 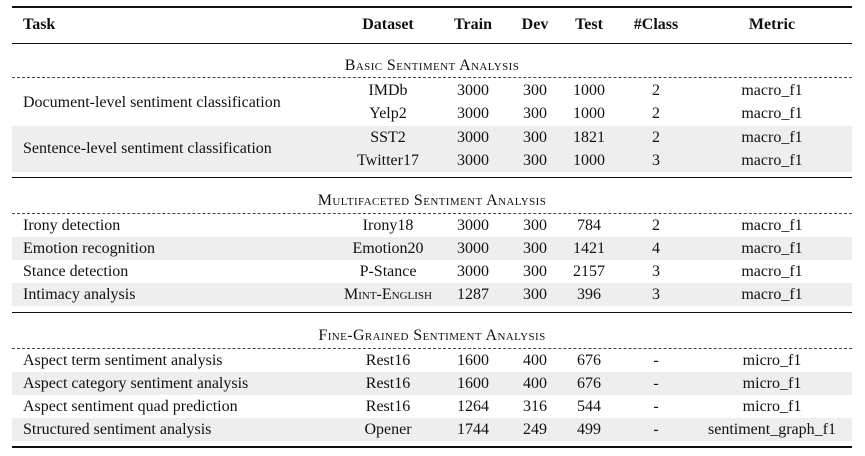 What do you see at coordinates (589, 360) in the screenshot?
I see `test-cell: 676` at bounding box center [589, 360].